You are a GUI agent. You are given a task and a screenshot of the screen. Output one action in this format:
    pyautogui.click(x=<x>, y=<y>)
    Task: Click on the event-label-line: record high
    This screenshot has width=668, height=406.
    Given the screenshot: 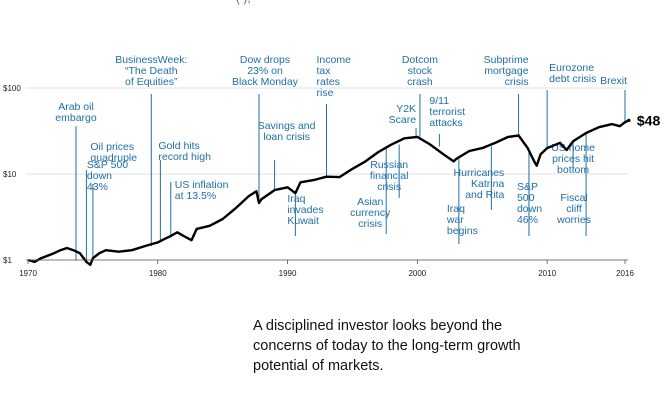 What is the action you would take?
    pyautogui.click(x=184, y=157)
    